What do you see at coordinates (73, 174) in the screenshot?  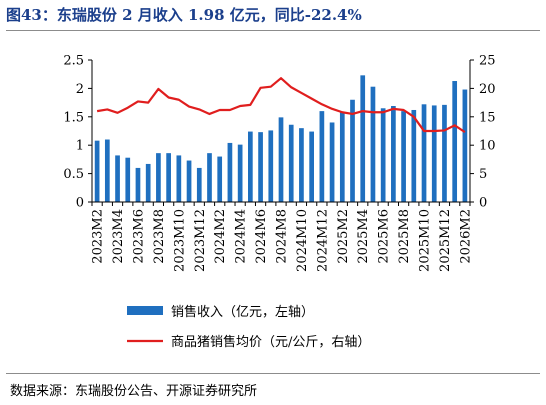 I see `left-tick-label: 0.5` at bounding box center [73, 174].